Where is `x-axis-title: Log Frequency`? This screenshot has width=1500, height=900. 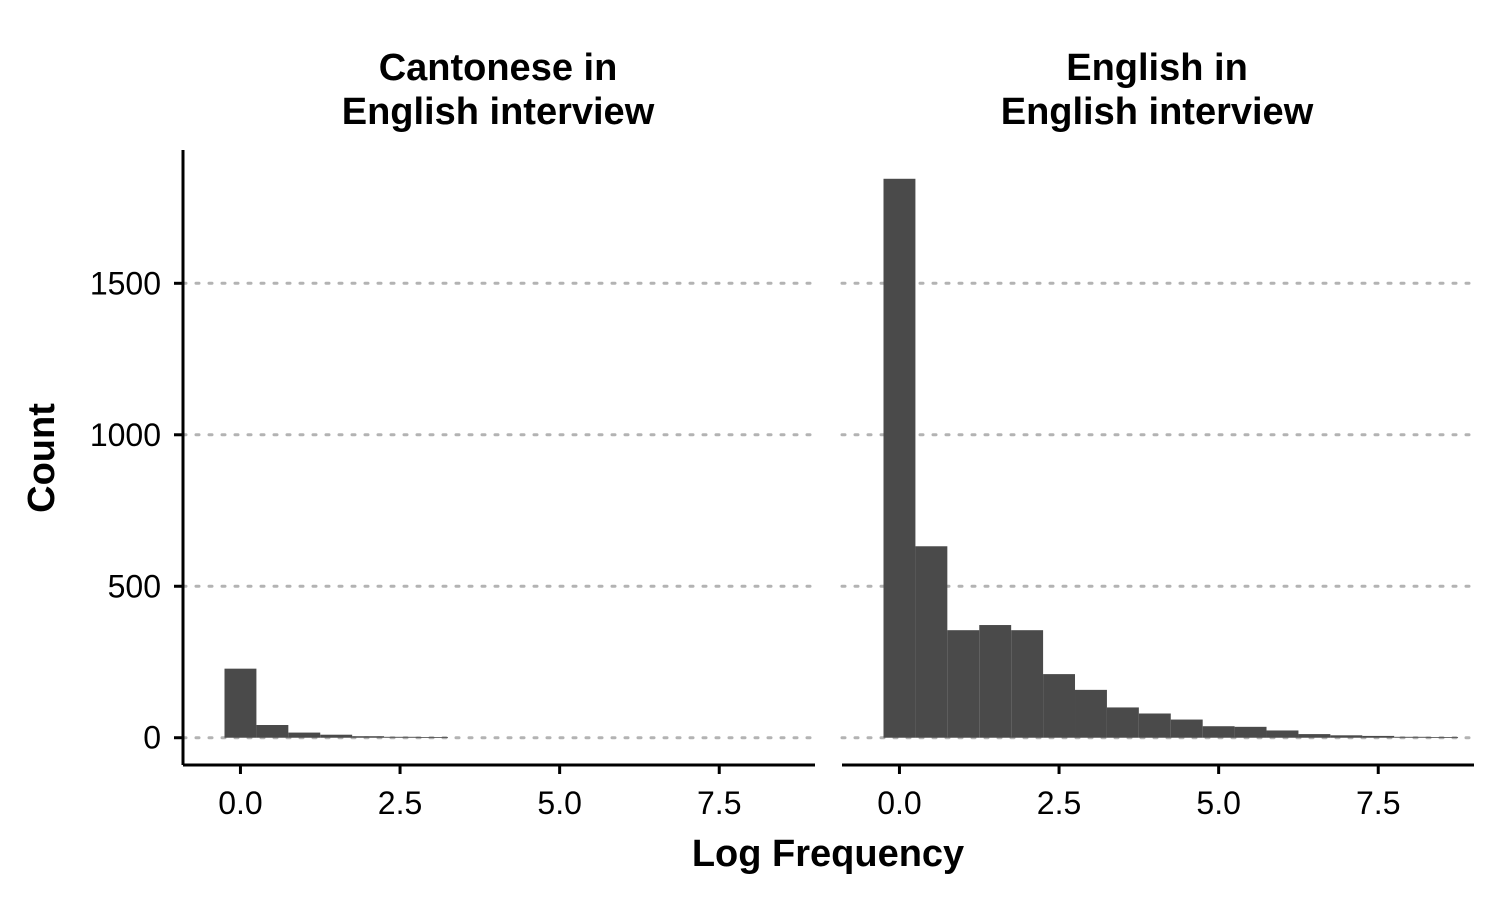 x-axis-title: Log Frequency is located at coordinates (828, 854).